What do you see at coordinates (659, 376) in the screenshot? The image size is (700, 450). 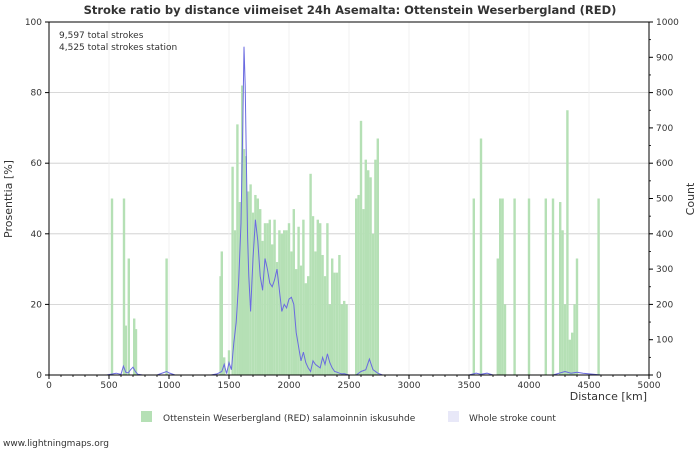 I see `y-right-tick-label: 0` at bounding box center [659, 376].